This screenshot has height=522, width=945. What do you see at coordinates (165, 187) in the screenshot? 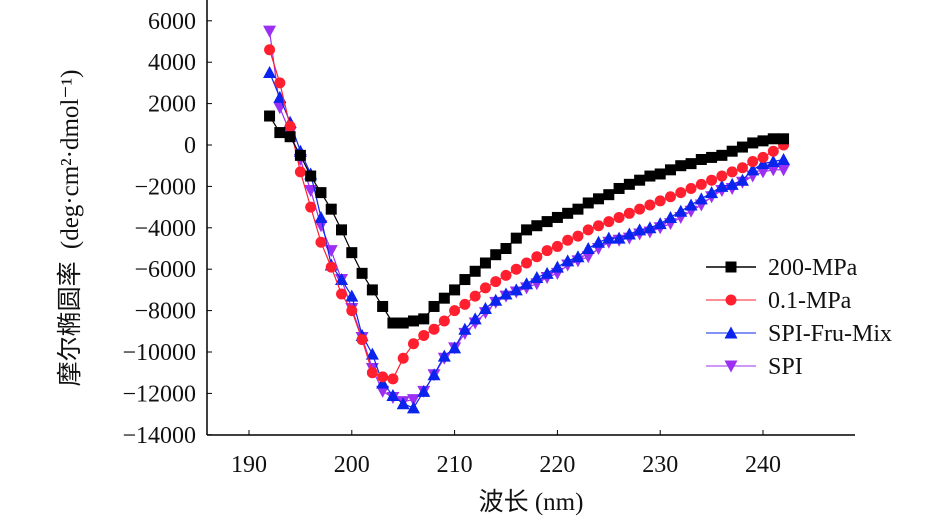
I see `y-tick-label: −2000` at bounding box center [165, 187].